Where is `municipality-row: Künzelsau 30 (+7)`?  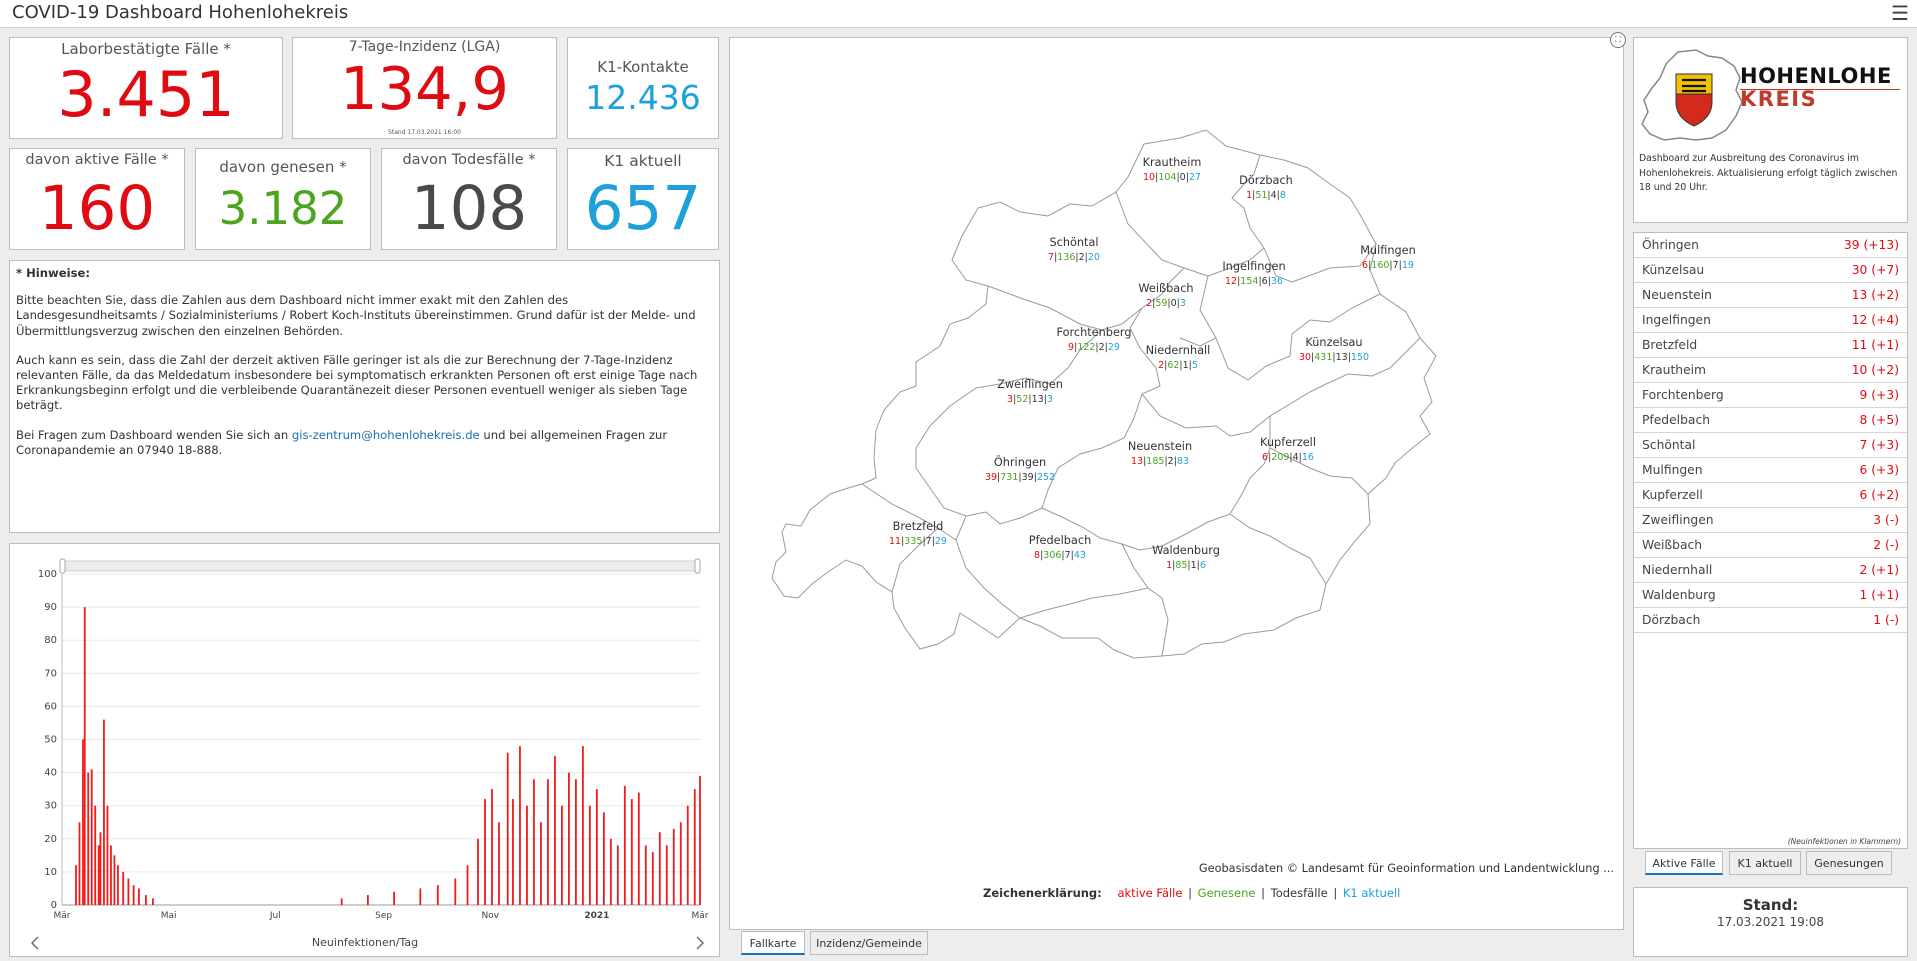 municipality-row: Künzelsau 30 (+7) is located at coordinates (1770, 270).